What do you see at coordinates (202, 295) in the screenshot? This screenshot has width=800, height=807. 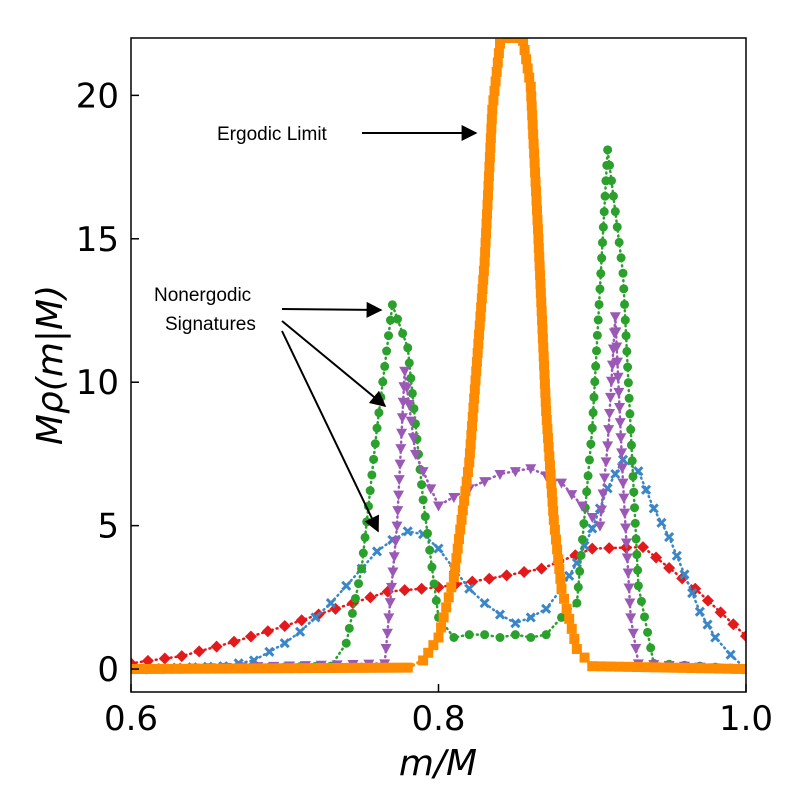 I see `annotation-nonergodic: Nonergodic` at bounding box center [202, 295].